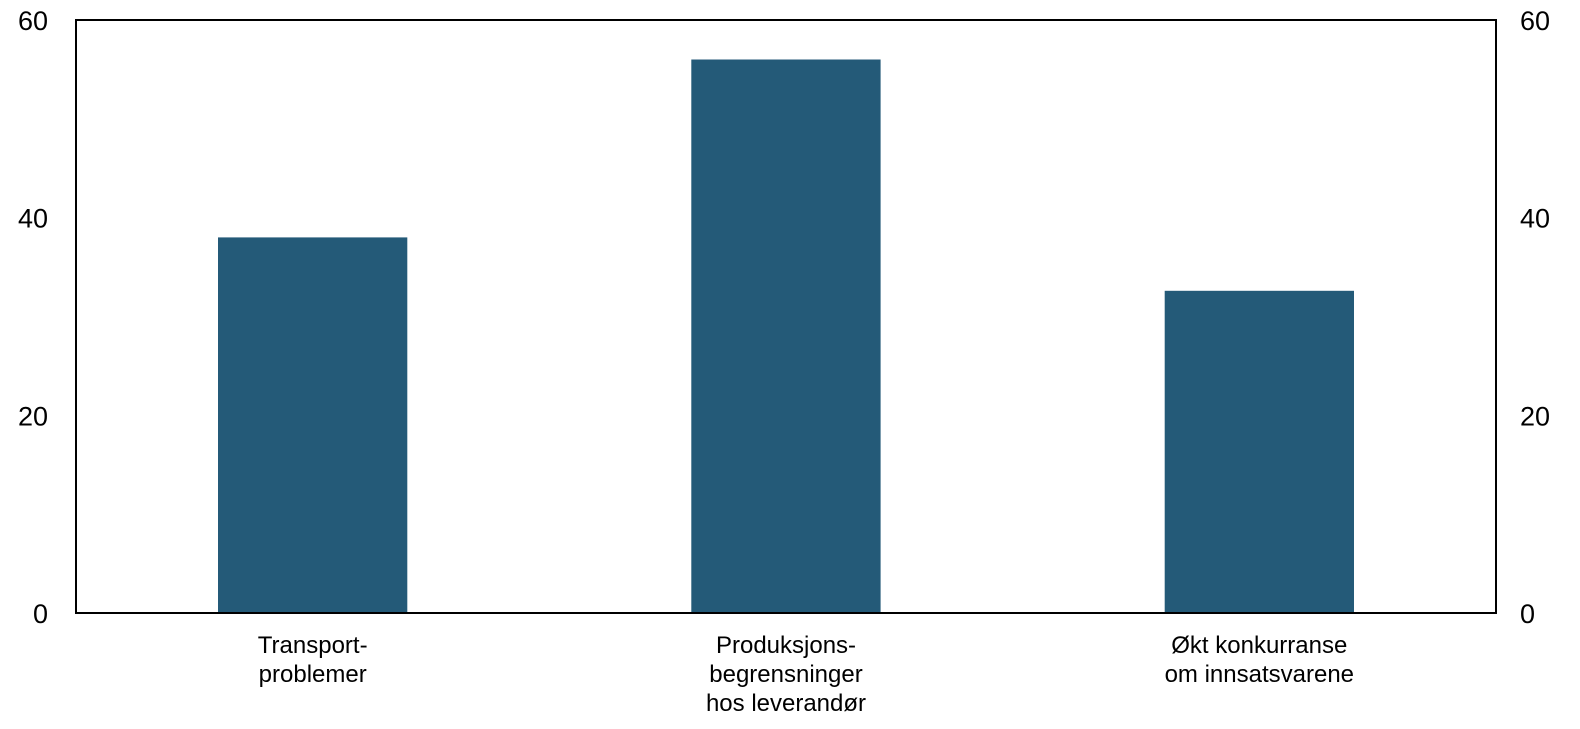 The width and height of the screenshot is (1580, 729). What do you see at coordinates (33, 416) in the screenshot?
I see `y-tick-label-left: 20` at bounding box center [33, 416].